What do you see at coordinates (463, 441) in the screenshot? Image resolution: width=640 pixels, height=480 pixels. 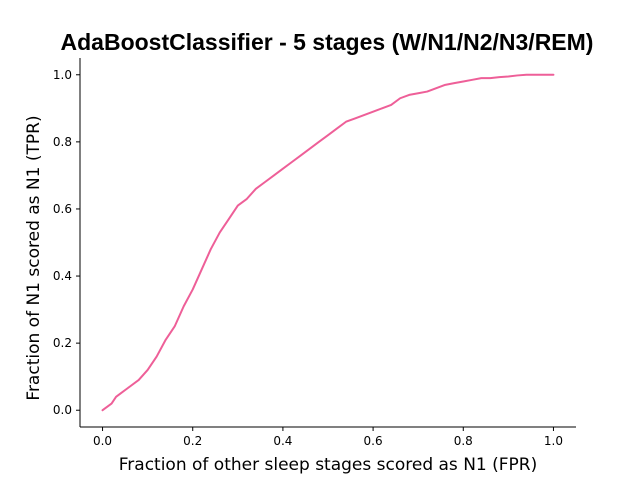 I see `x-tick-label-4: 0.8` at bounding box center [463, 441].